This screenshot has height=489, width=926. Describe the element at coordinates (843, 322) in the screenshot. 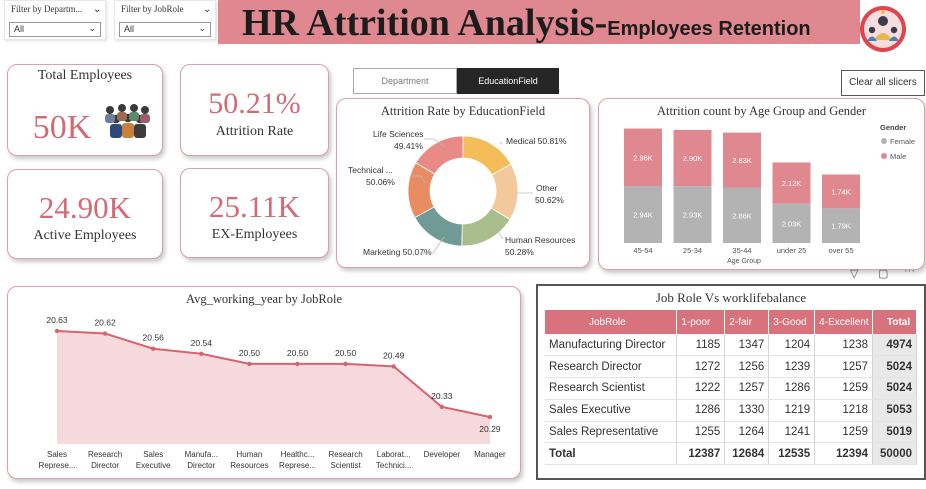

I see `header-excellent: 4-Excellent` at that location.